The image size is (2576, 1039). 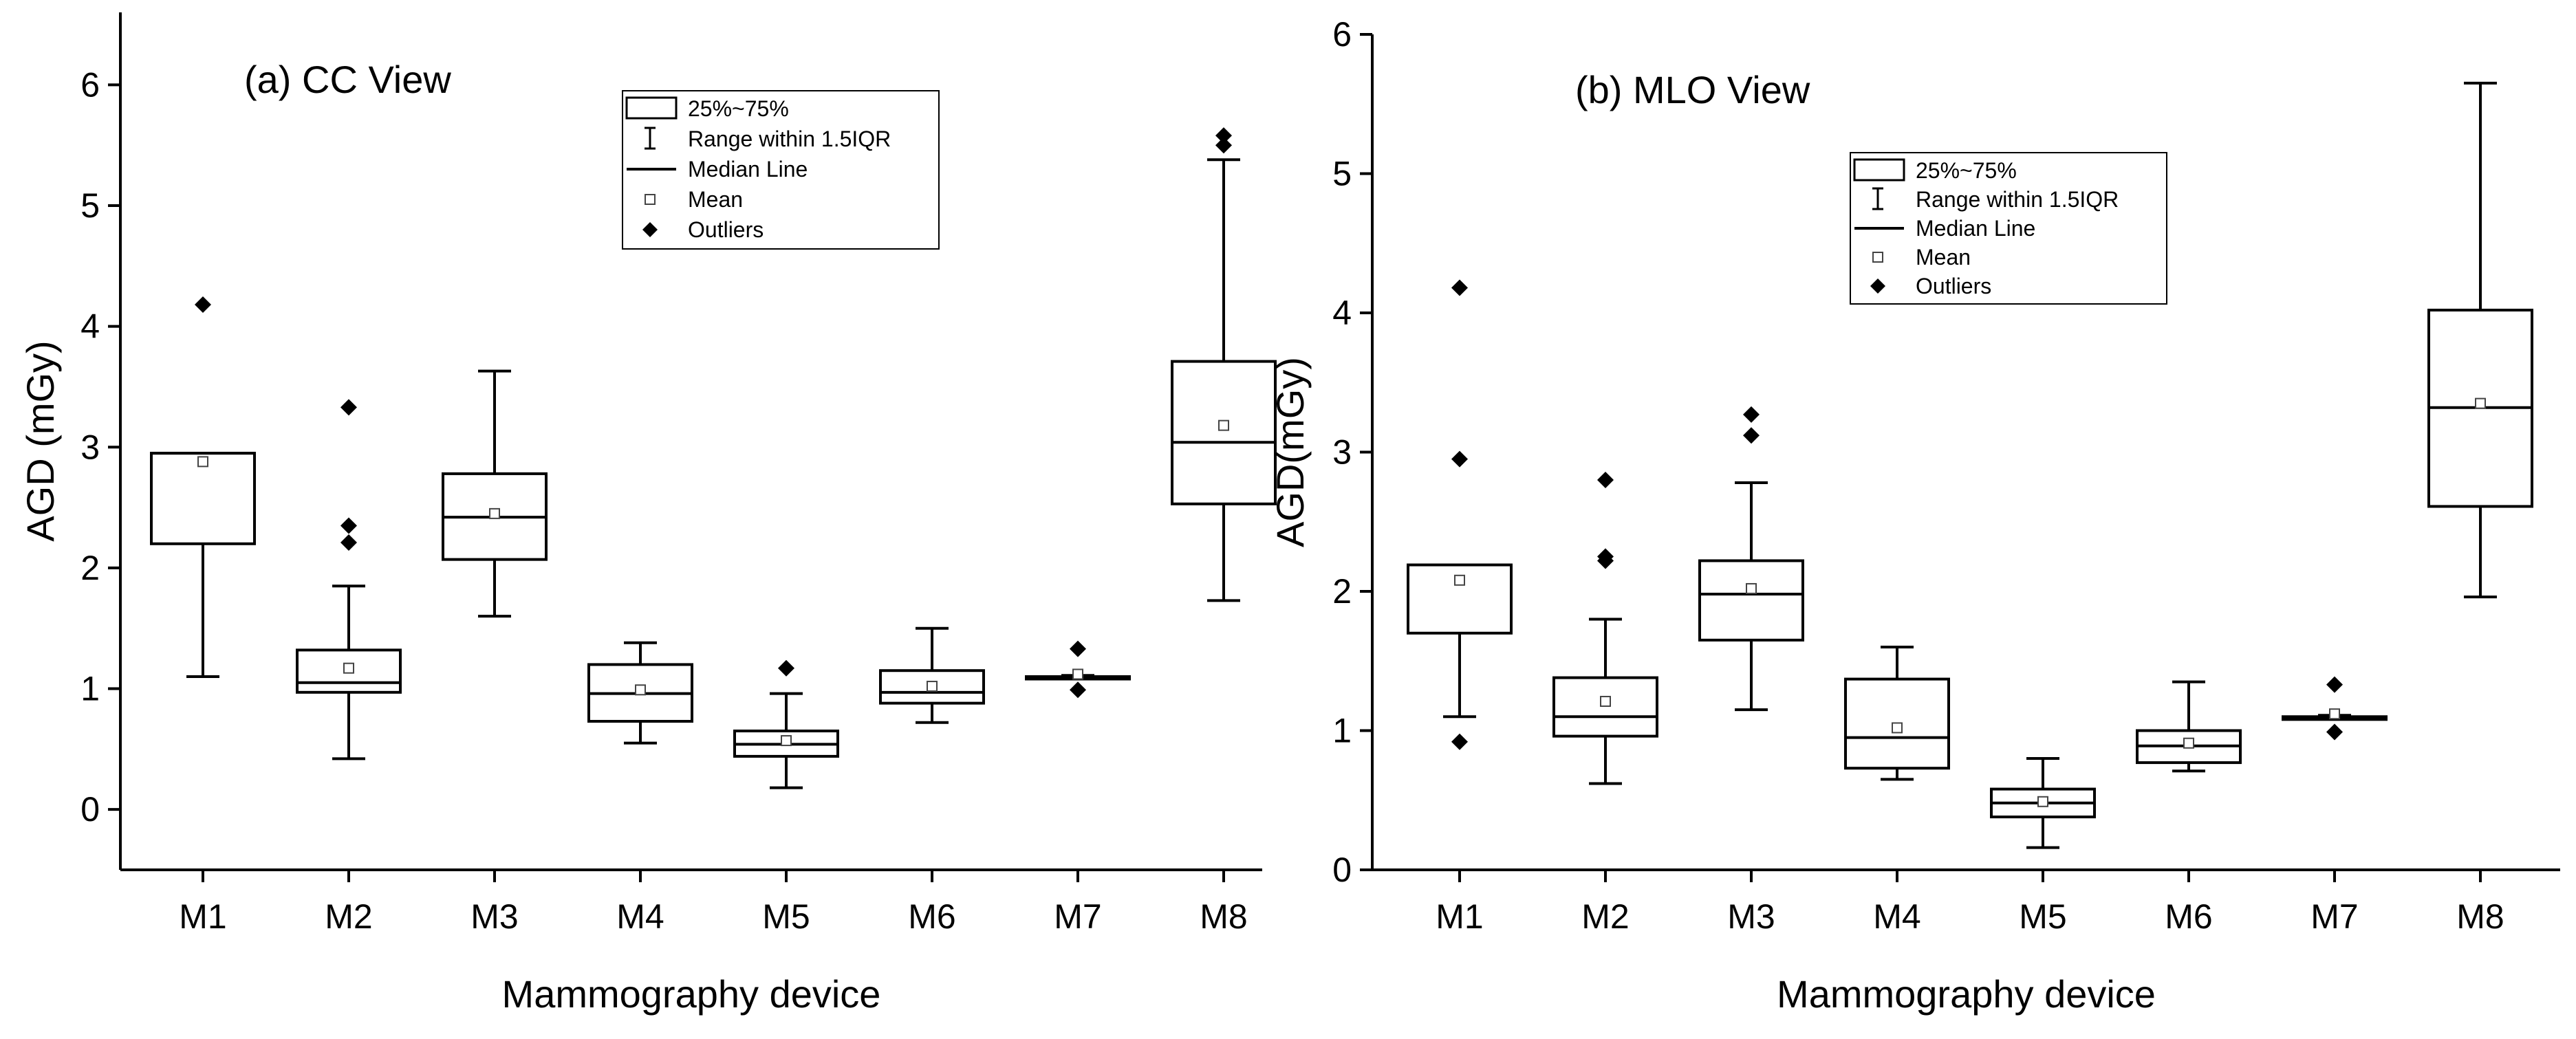 I want to click on x-tick-label: M7, so click(x=1077, y=916).